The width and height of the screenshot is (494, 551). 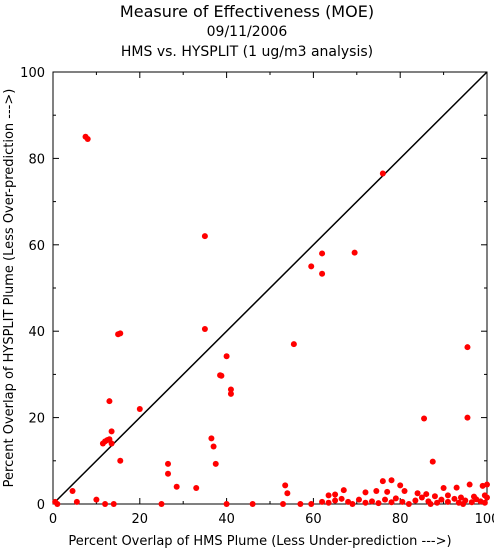 What do you see at coordinates (140, 519) in the screenshot?
I see `x-tick-label: 20` at bounding box center [140, 519].